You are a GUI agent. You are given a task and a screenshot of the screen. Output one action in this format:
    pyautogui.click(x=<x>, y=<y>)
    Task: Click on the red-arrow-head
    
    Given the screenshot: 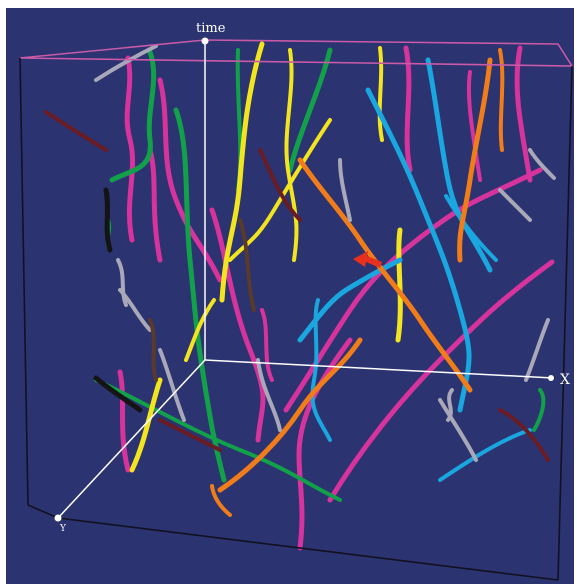 What is the action you would take?
    pyautogui.click(x=367, y=259)
    